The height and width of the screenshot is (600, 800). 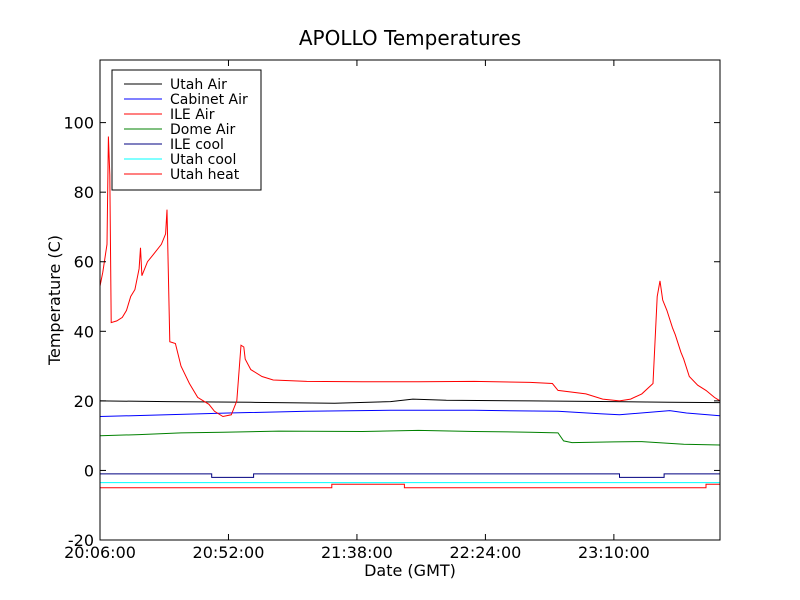 I want to click on legend-box, so click(x=186, y=130).